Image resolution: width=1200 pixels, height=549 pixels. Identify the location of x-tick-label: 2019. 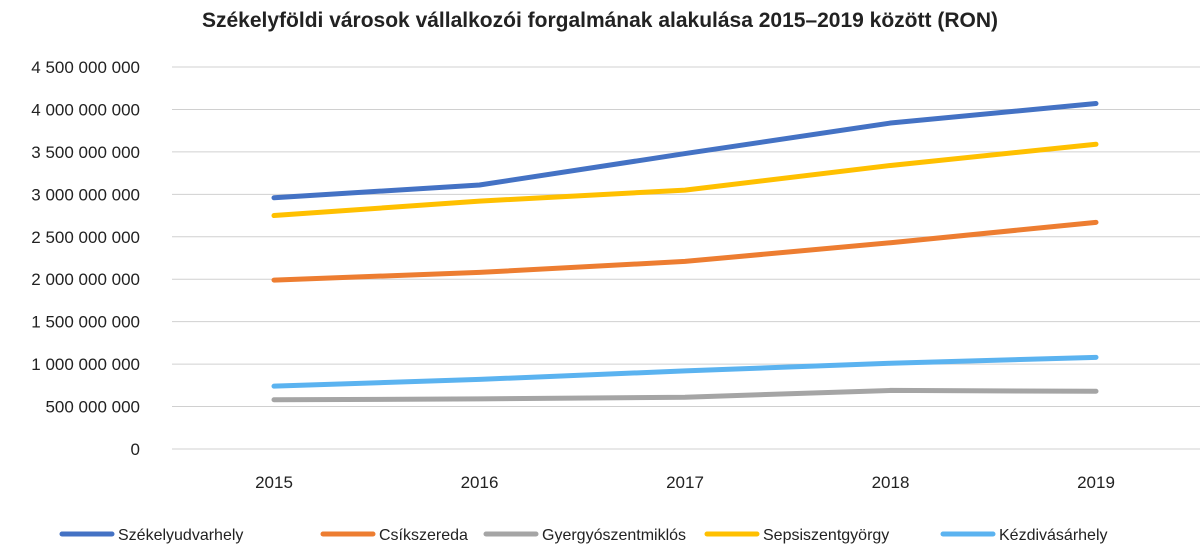
(1096, 482).